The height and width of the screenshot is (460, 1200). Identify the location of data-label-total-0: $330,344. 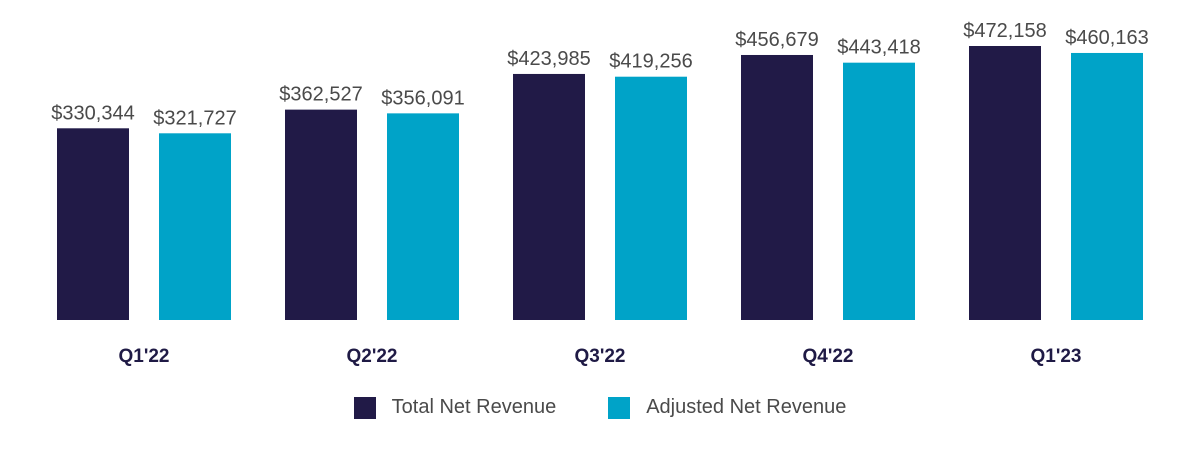
(92, 113).